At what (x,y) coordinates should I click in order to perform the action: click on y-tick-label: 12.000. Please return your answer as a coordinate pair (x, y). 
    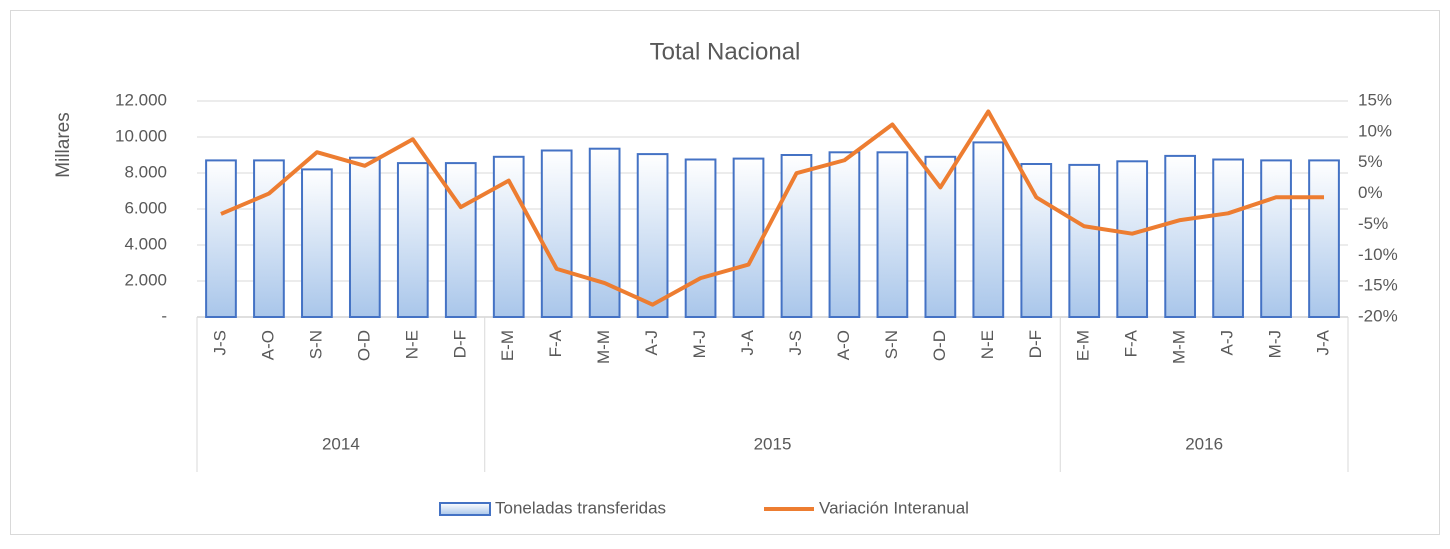
    Looking at the image, I should click on (141, 99).